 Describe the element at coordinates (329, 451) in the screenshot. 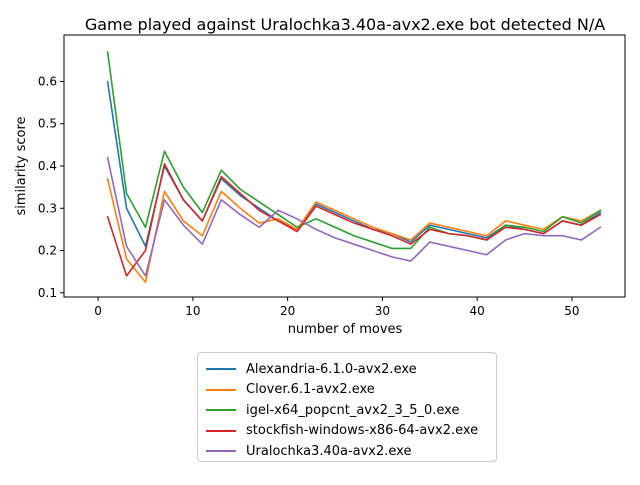

I see `legend-label: Uralochka3.40a-avx2.exe` at that location.